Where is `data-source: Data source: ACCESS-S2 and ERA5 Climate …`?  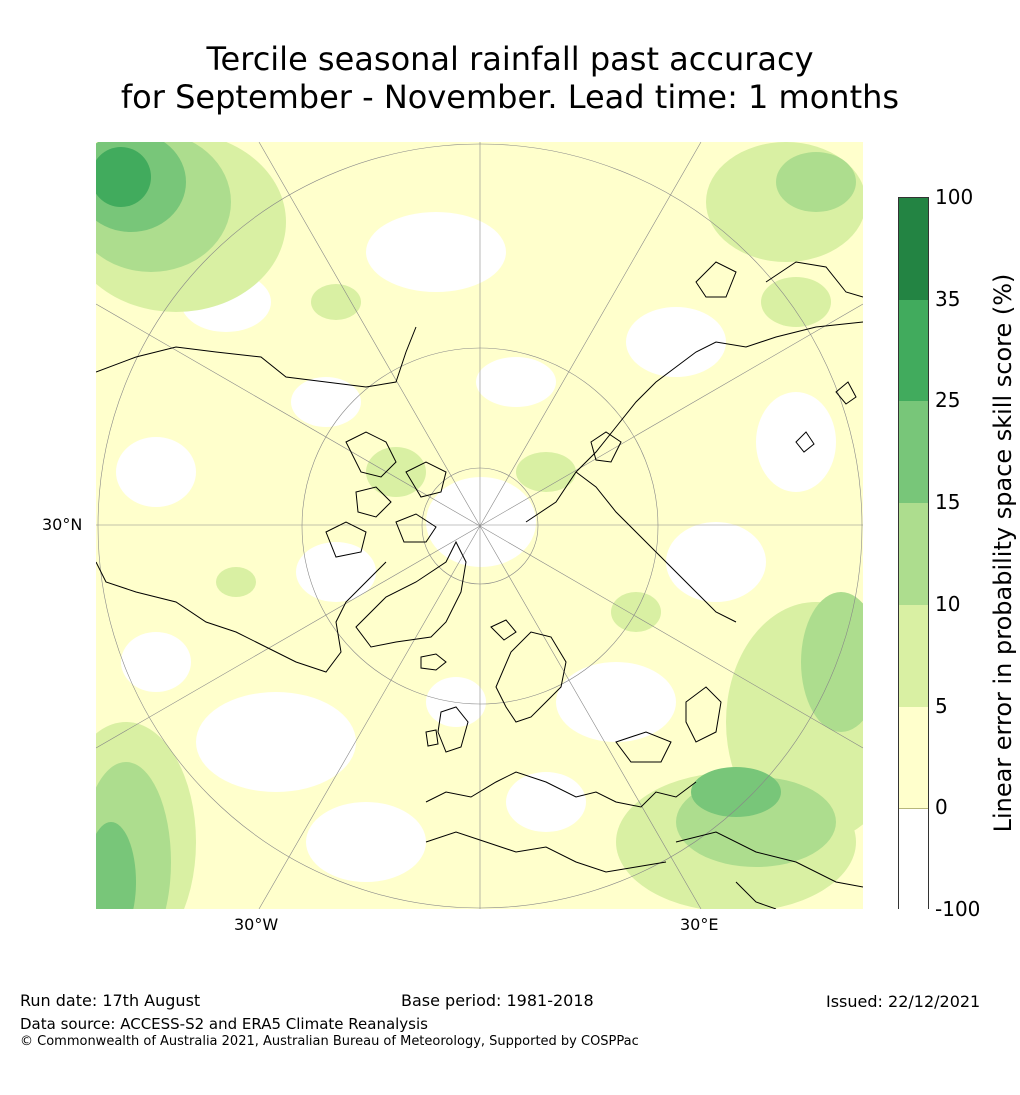 data-source: Data source: ACCESS-S2 and ERA5 Climate … is located at coordinates (224, 1024).